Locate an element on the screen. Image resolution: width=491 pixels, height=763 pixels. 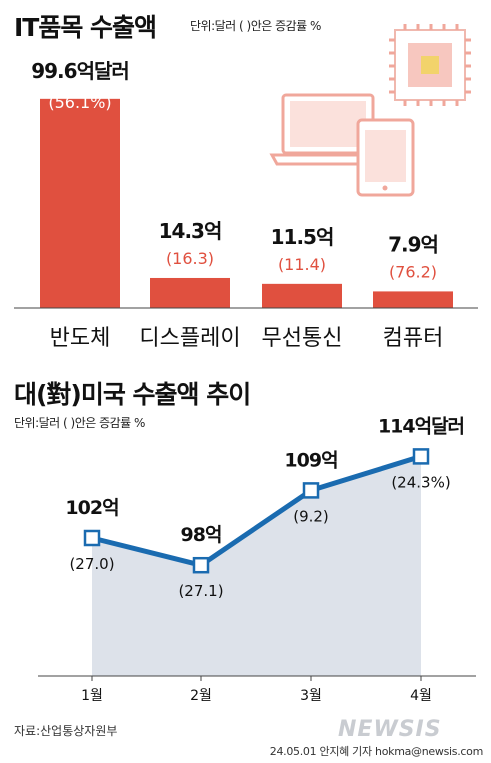
credit-line: 24.05.01 안지혜 기자 hokma@newsis.com is located at coordinates (376, 751).